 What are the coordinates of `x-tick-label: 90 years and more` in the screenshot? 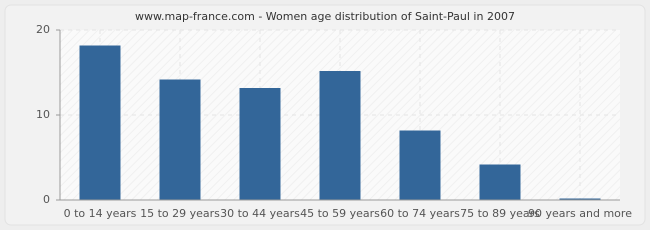 It's located at (580, 213).